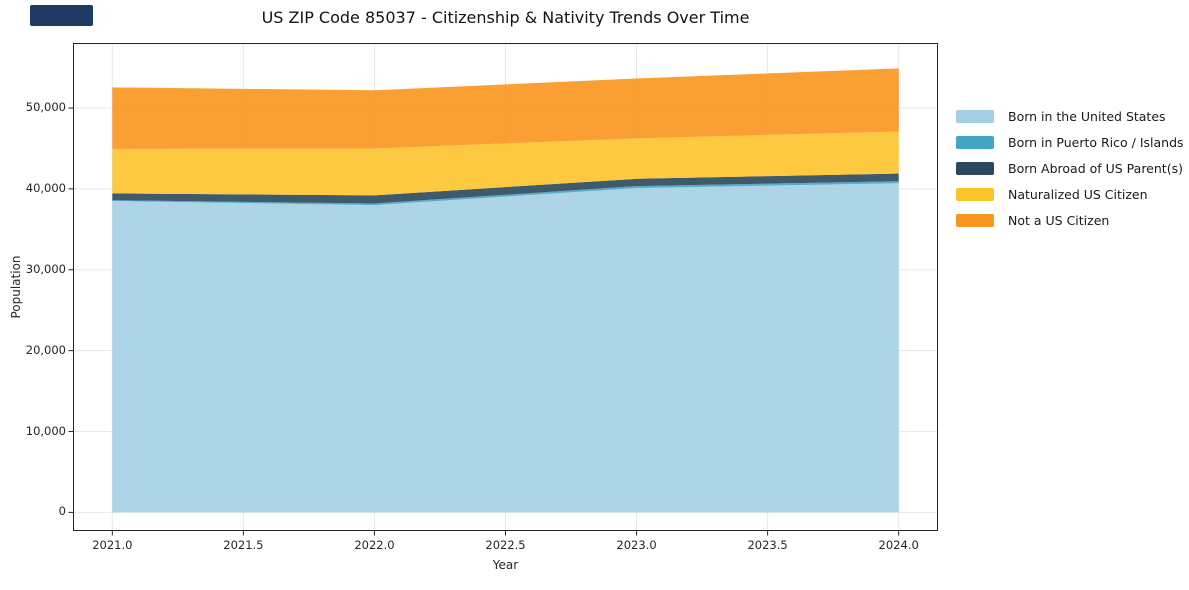 This screenshot has height=590, width=1189. What do you see at coordinates (374, 545) in the screenshot?
I see `x-tick-label: 2022.0` at bounding box center [374, 545].